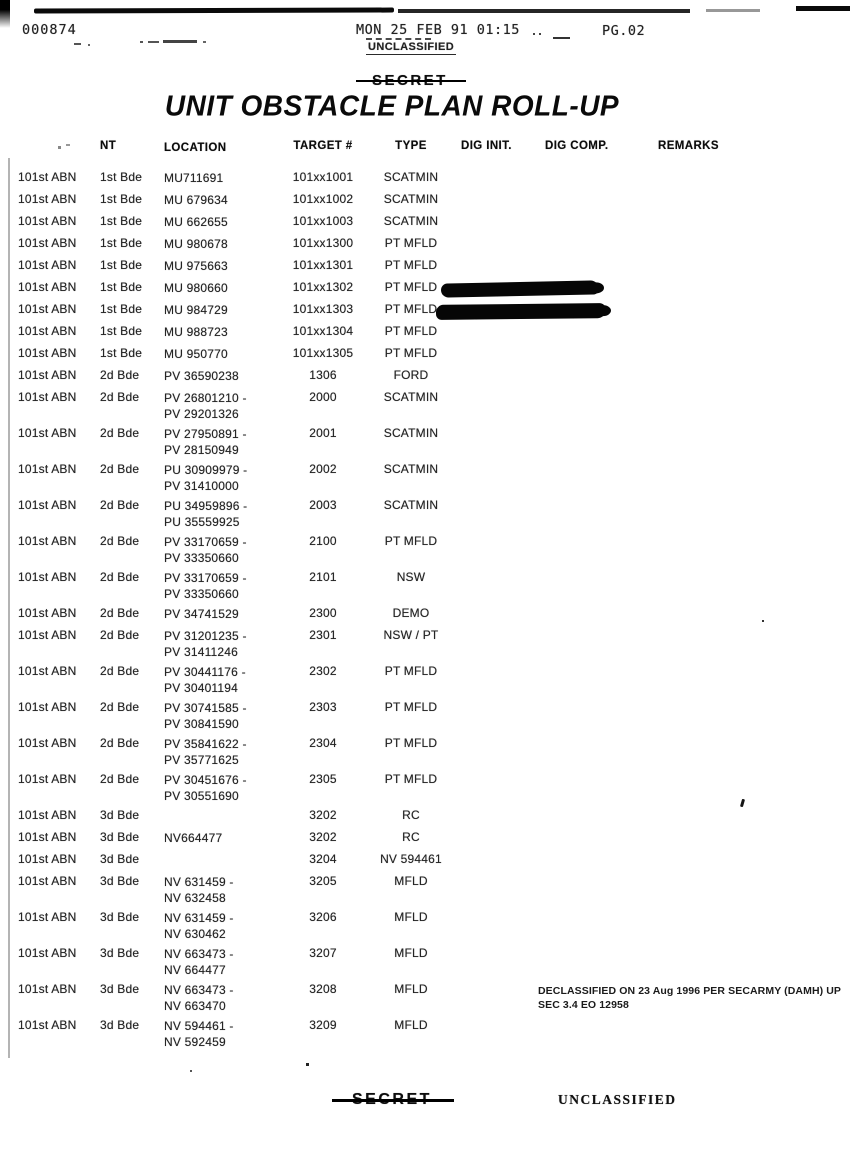 The height and width of the screenshot is (1150, 850). Describe the element at coordinates (206, 506) in the screenshot. I see `location-line1: PU 34959896 -` at that location.